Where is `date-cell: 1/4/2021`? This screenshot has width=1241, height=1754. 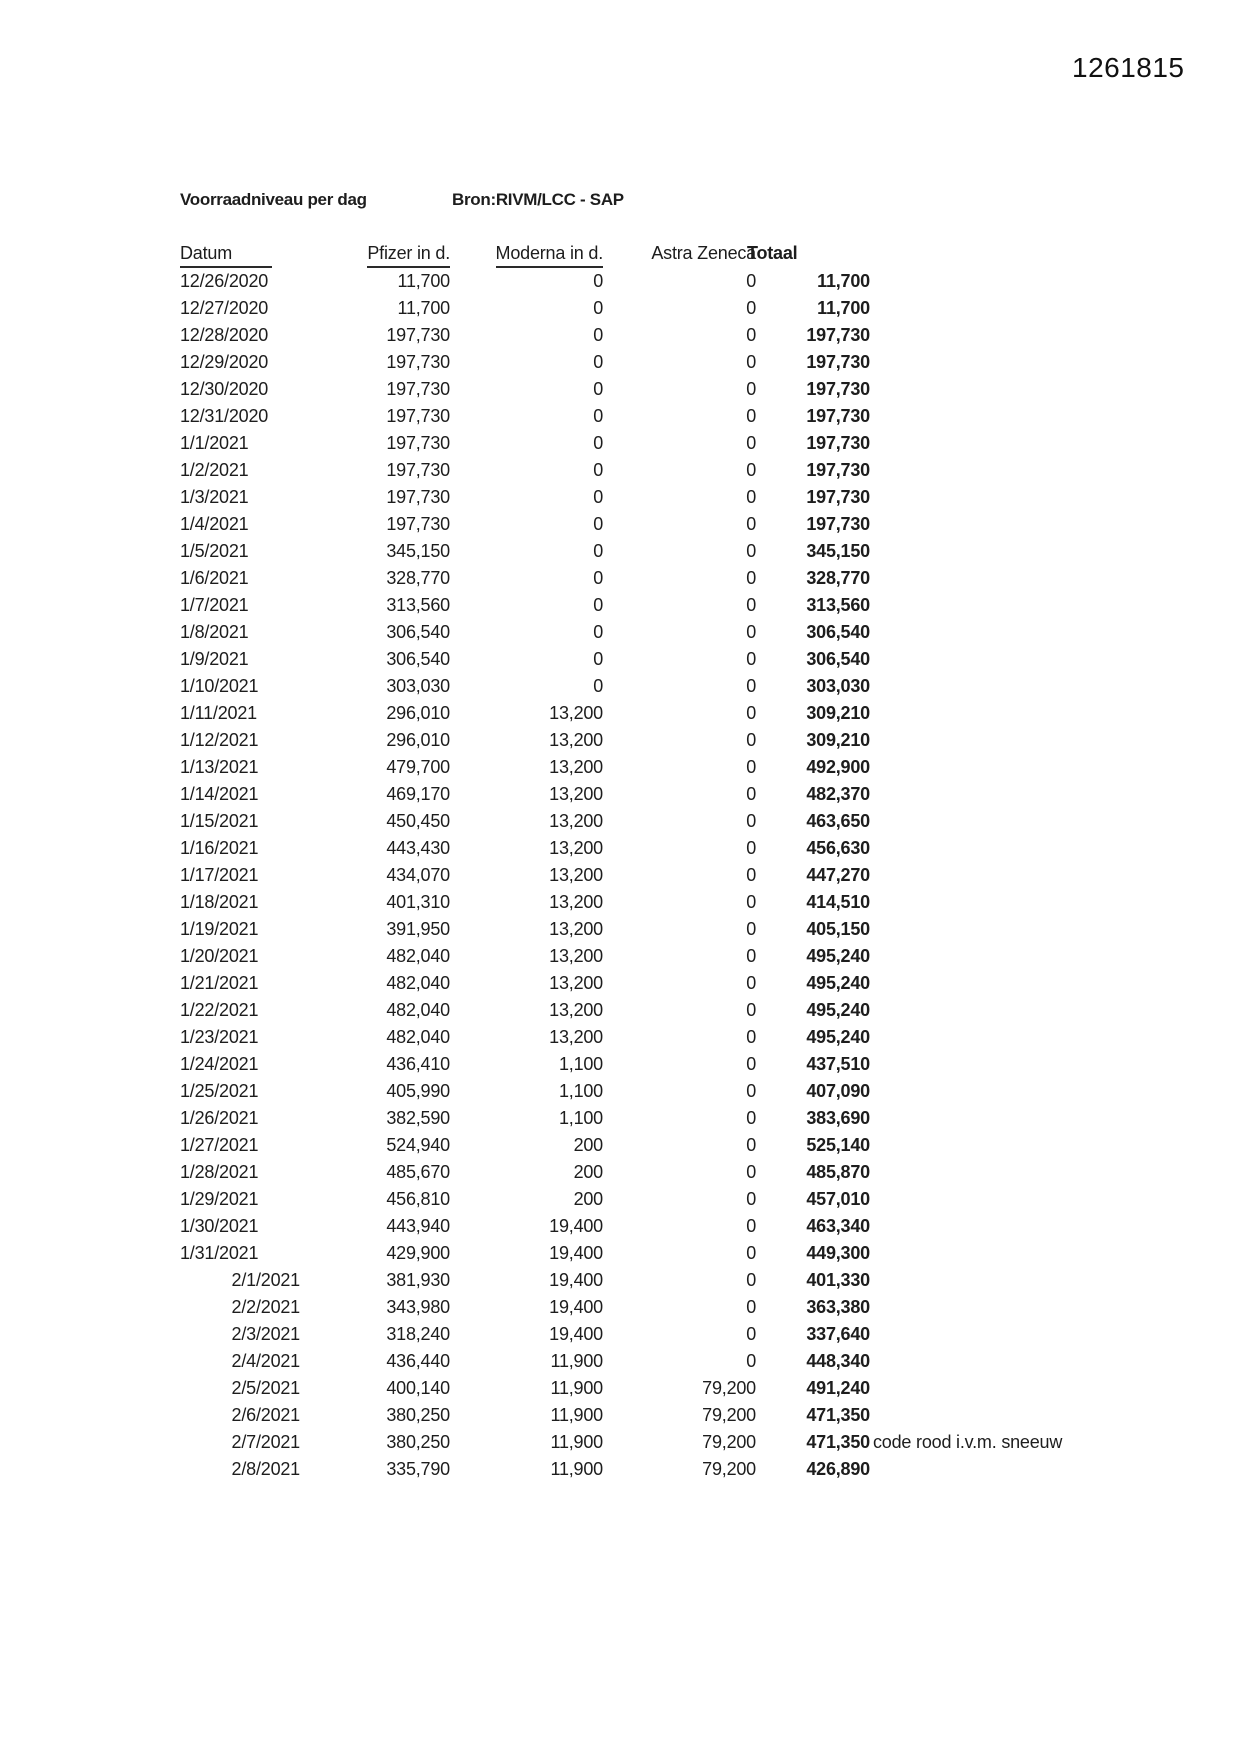 date-cell: 1/4/2021 is located at coordinates (214, 524).